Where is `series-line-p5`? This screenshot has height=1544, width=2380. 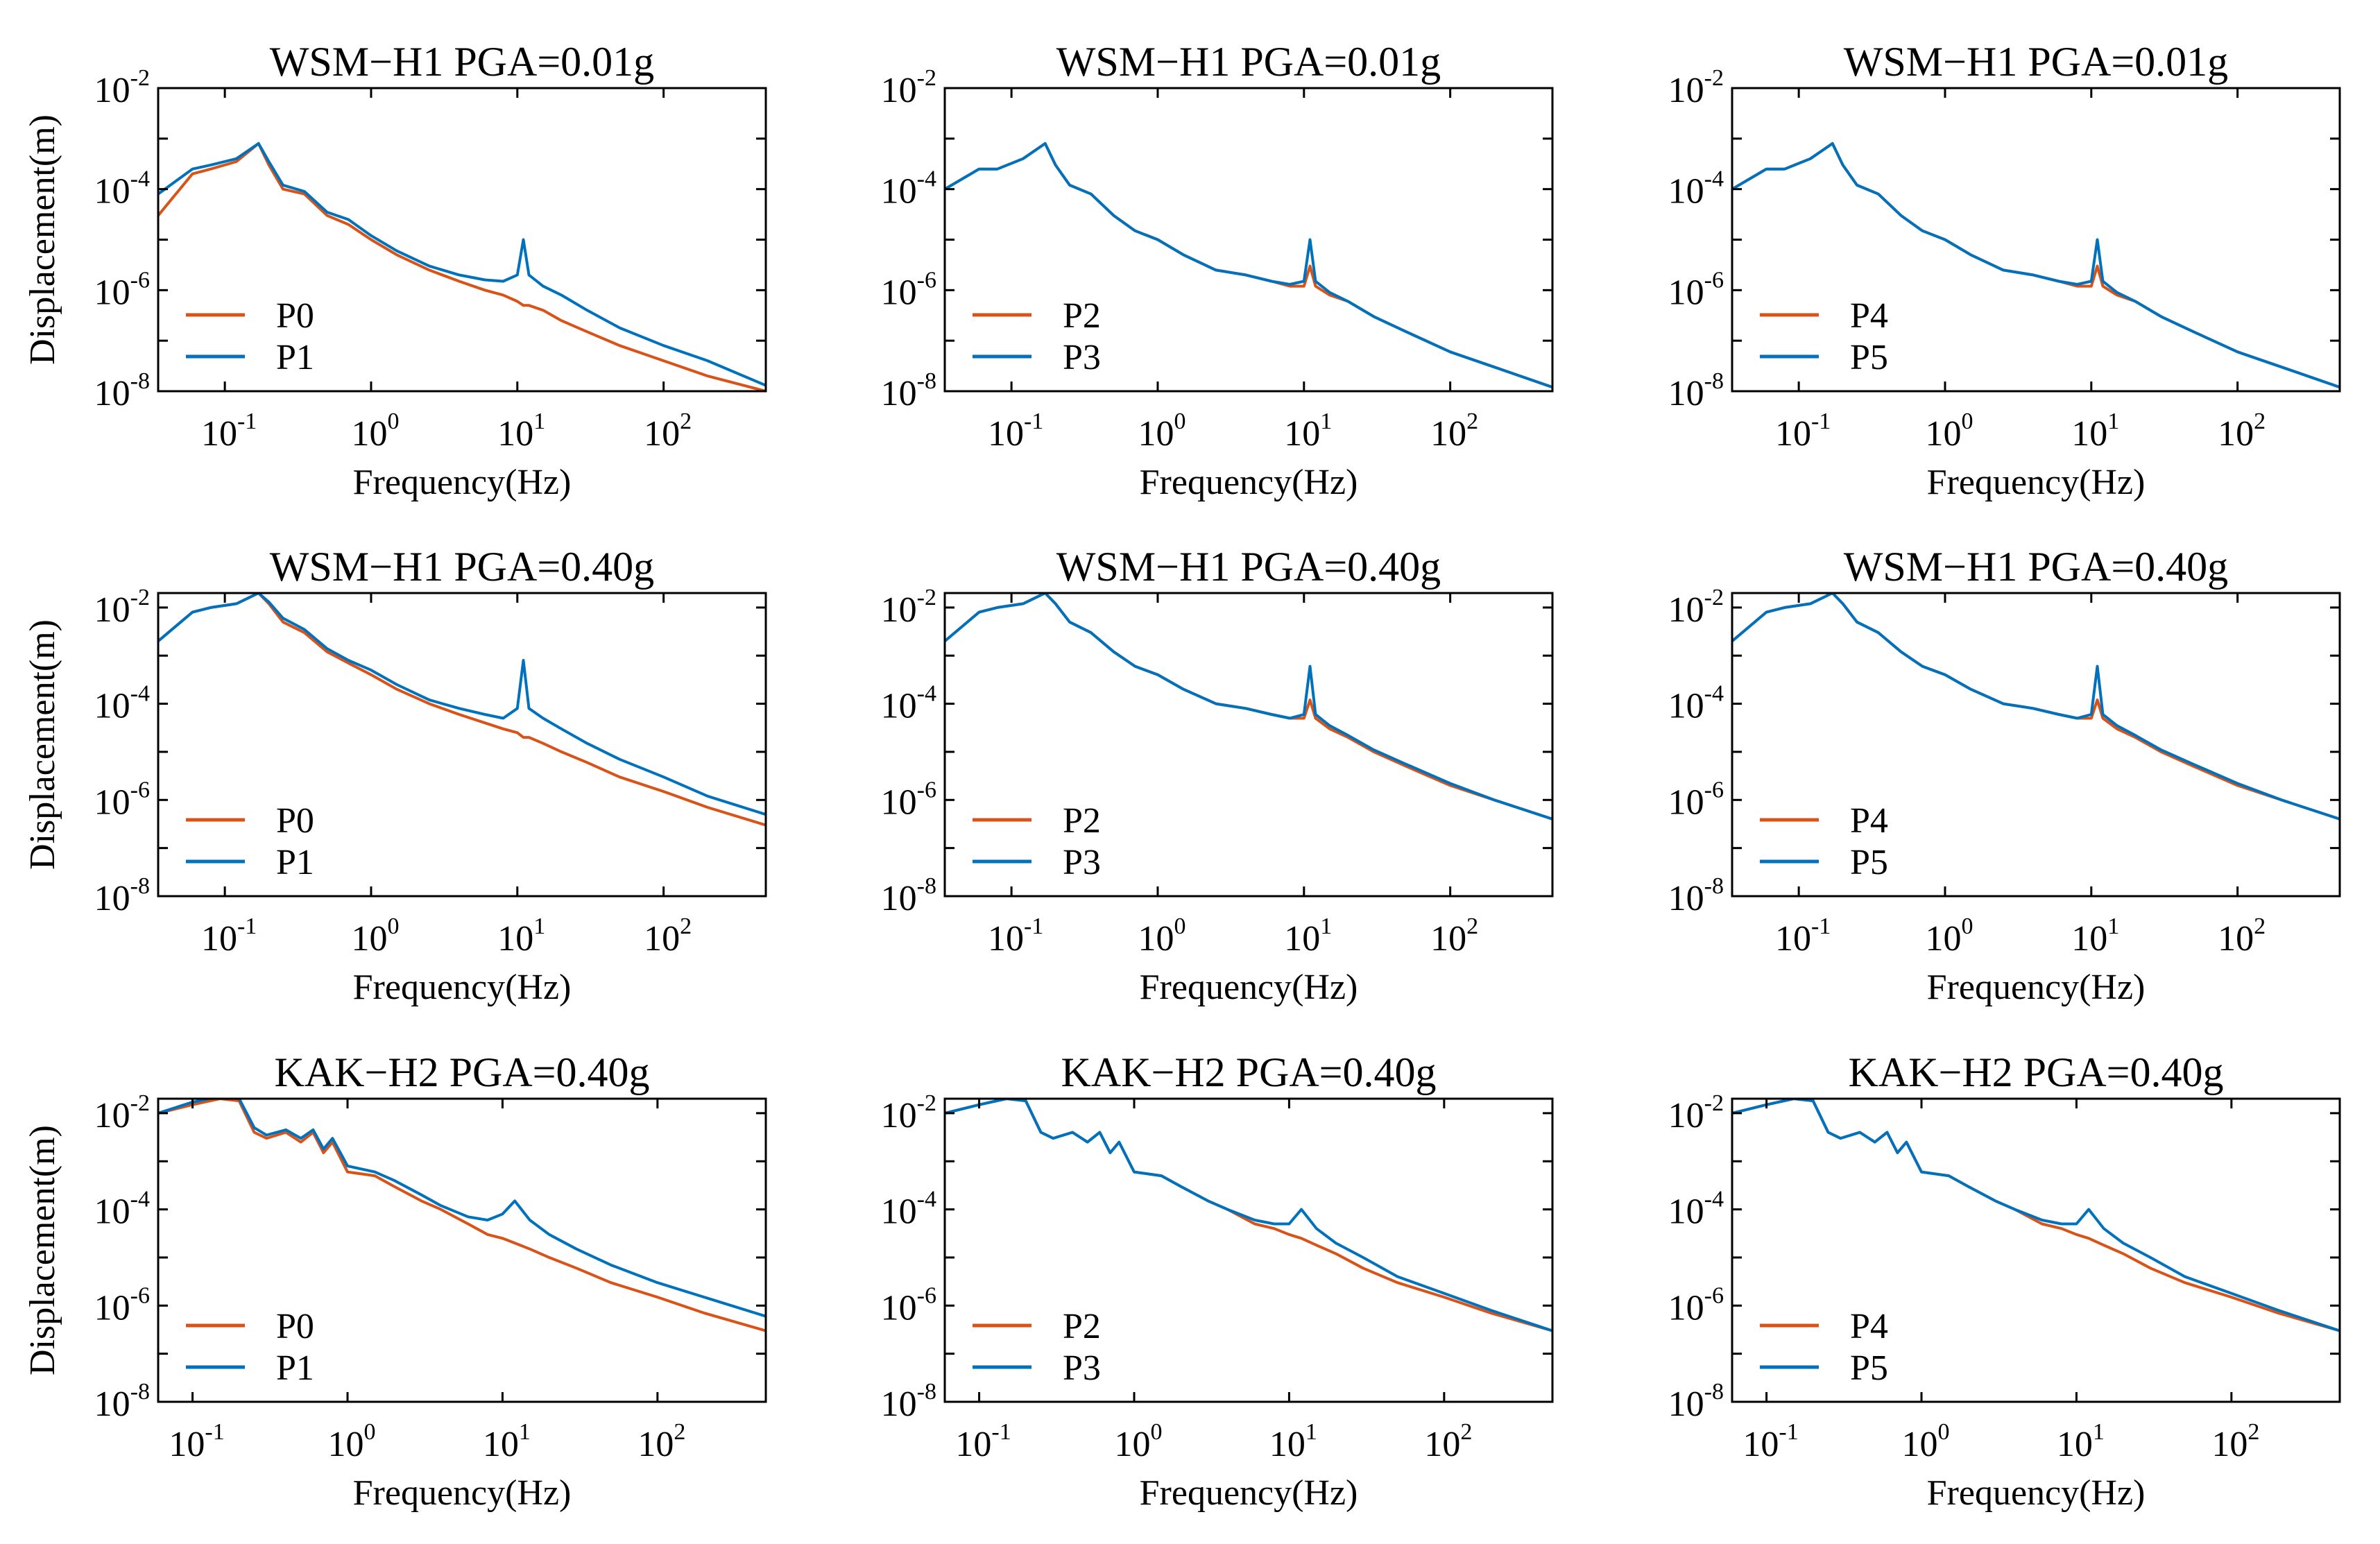 series-line-p5 is located at coordinates (2036, 265).